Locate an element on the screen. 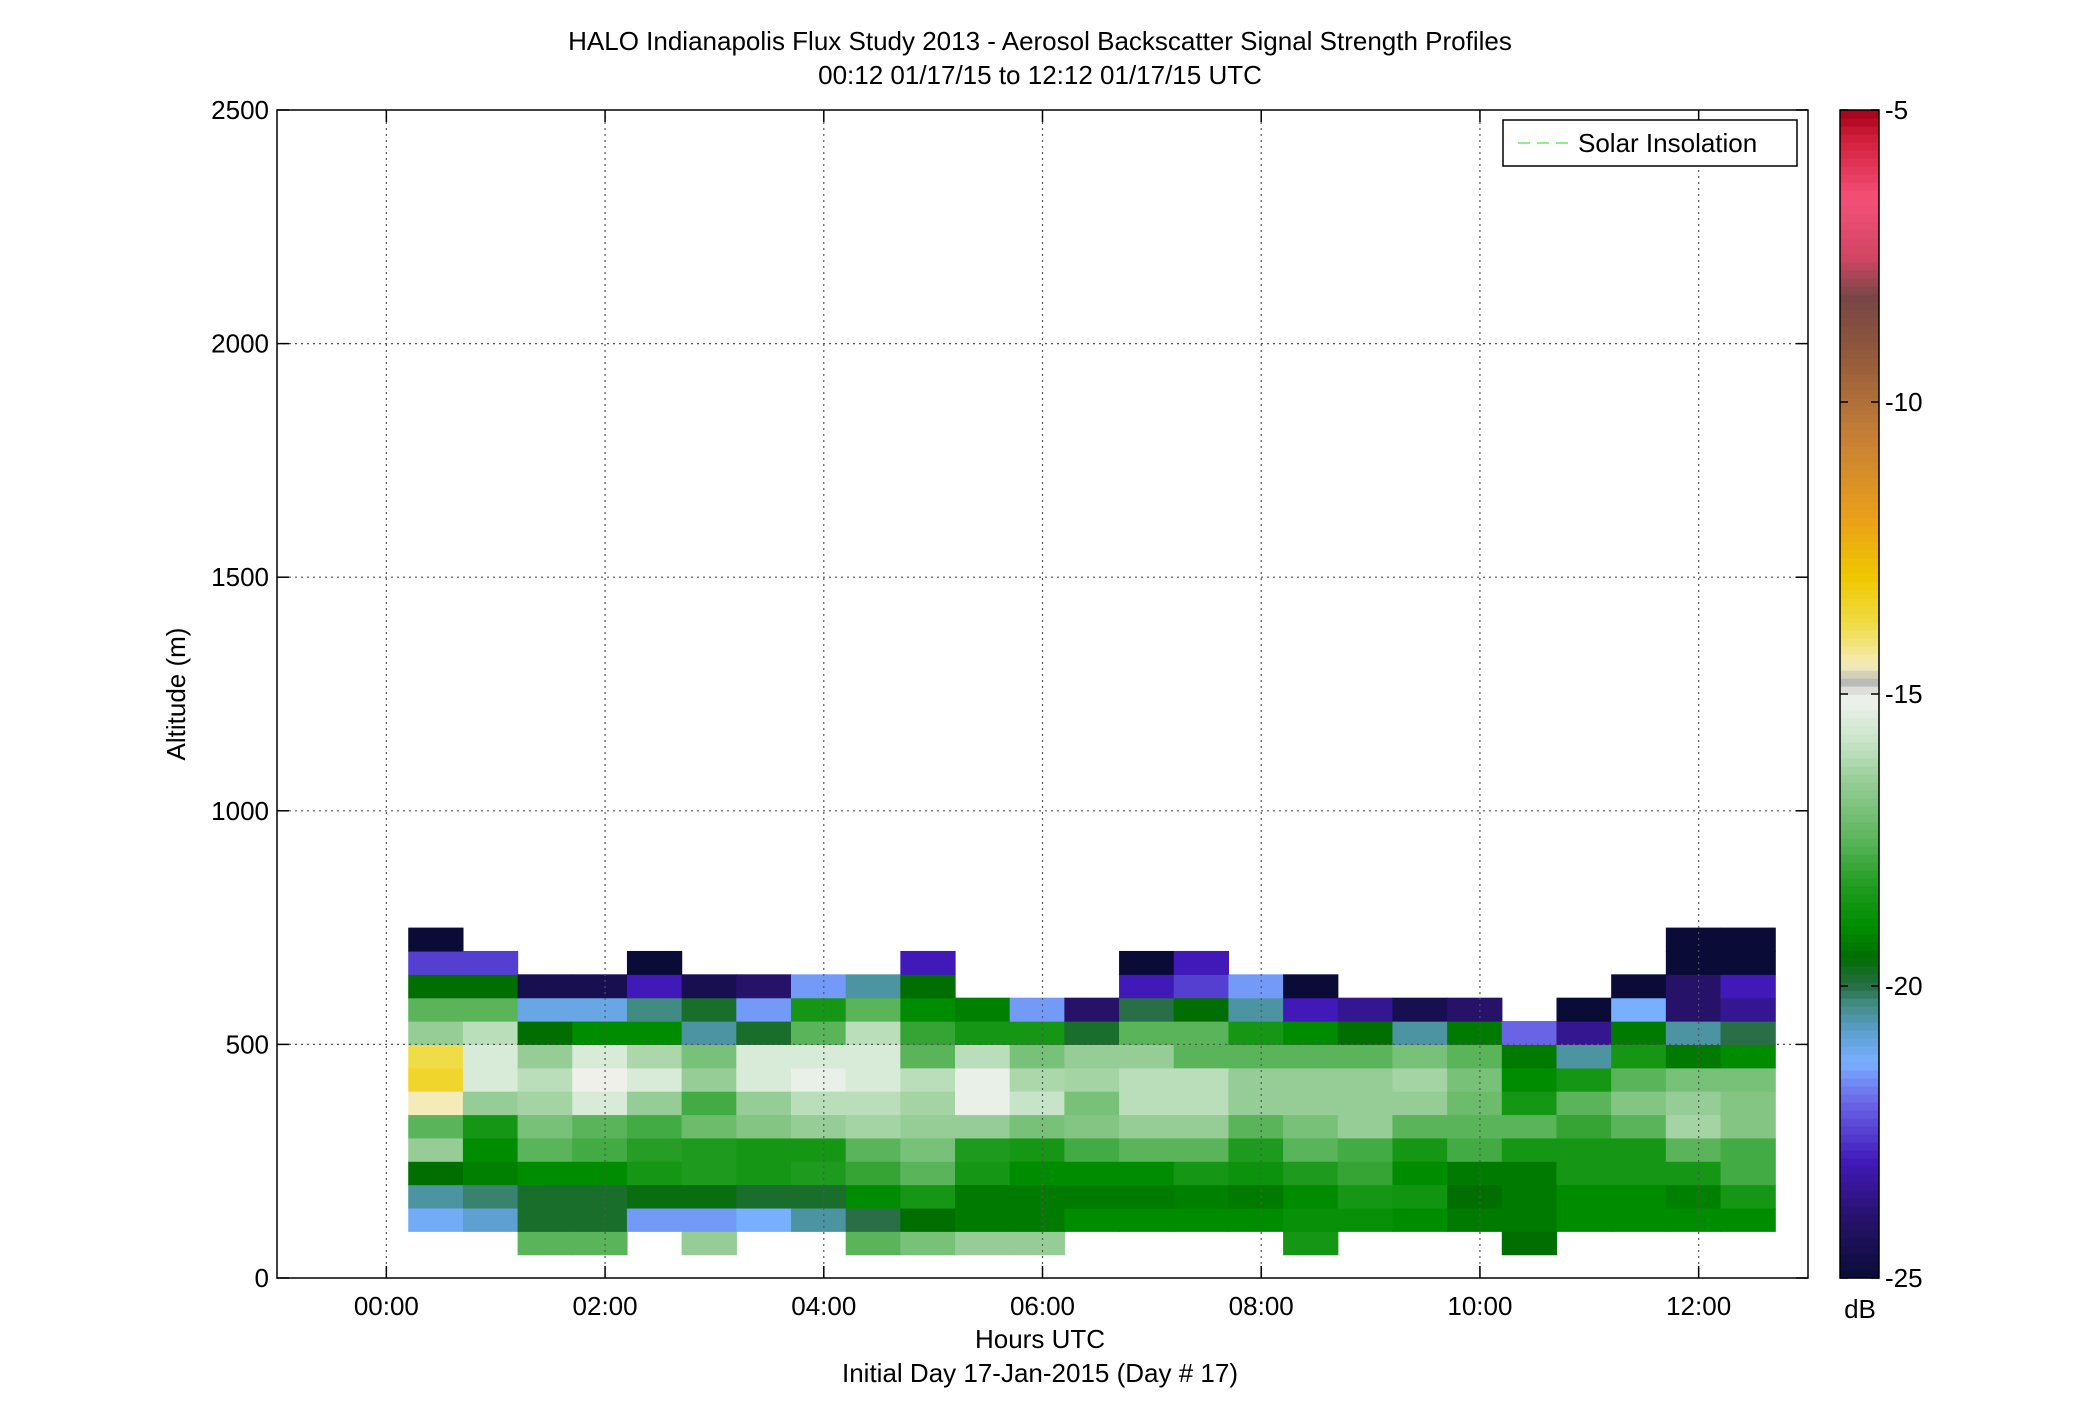  colorbar-tick-label: -5 is located at coordinates (1896, 110).